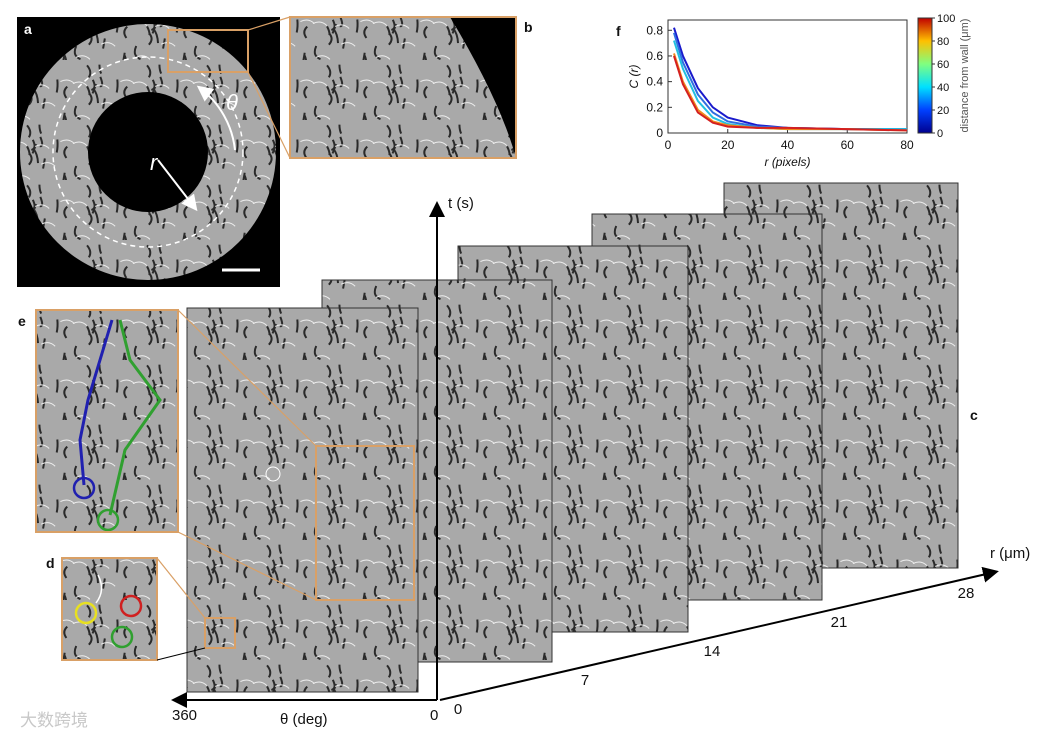  Describe the element at coordinates (654, 107) in the screenshot. I see `y-tick-label: 0.2` at that location.